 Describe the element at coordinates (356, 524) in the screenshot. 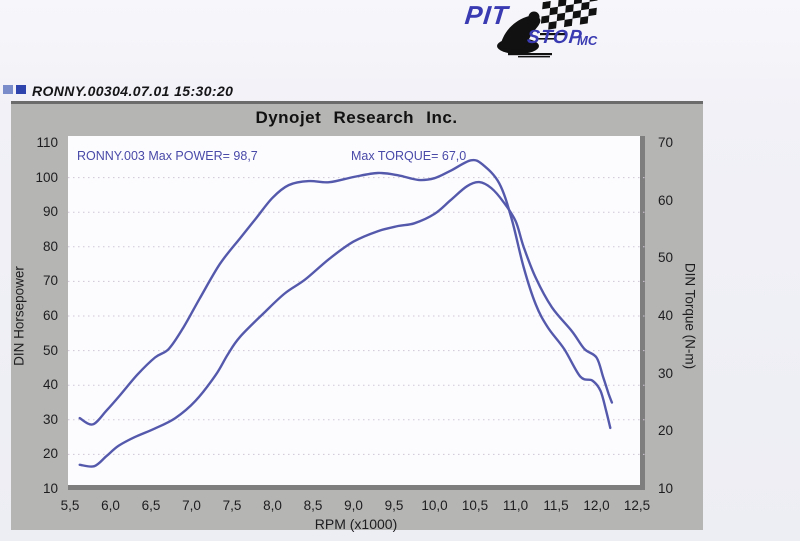

I see `x-axis-title: RPM (x1000)` at that location.